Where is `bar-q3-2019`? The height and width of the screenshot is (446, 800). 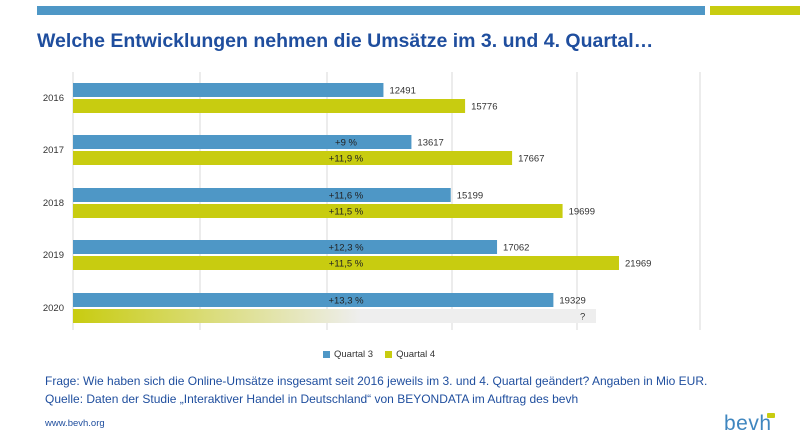 bar-q3-2019 is located at coordinates (285, 247).